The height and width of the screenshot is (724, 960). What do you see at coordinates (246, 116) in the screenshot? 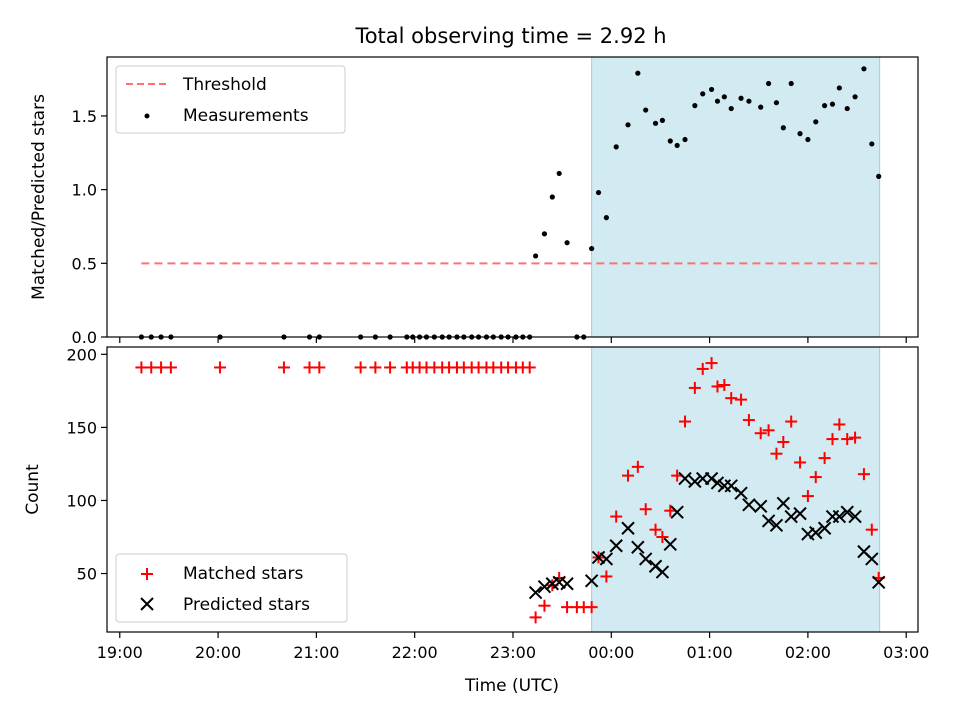
I see `measurements-legend-label: Measurements` at bounding box center [246, 116].